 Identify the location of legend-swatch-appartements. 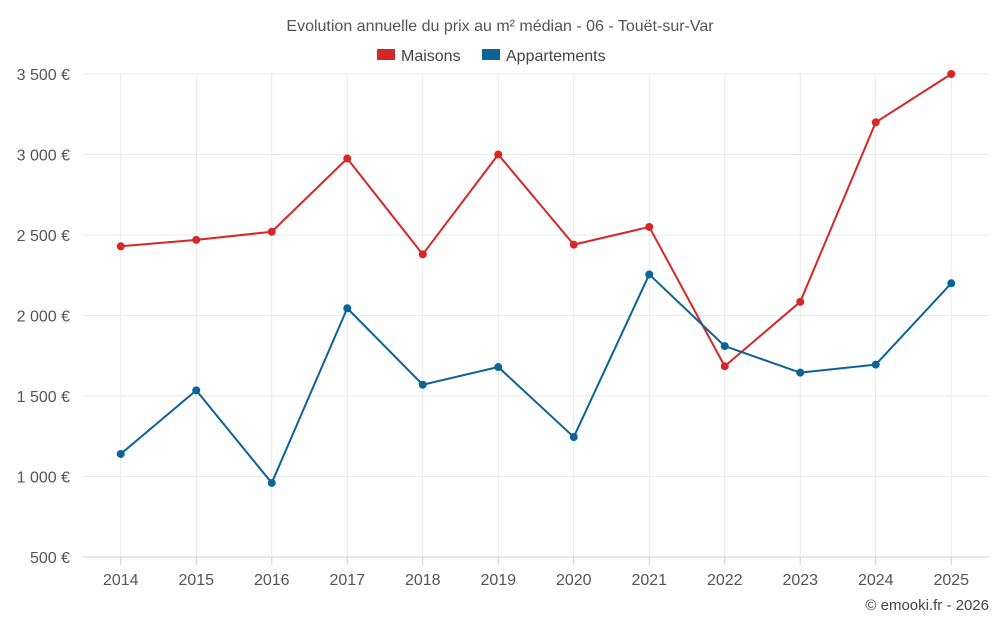
(491, 54).